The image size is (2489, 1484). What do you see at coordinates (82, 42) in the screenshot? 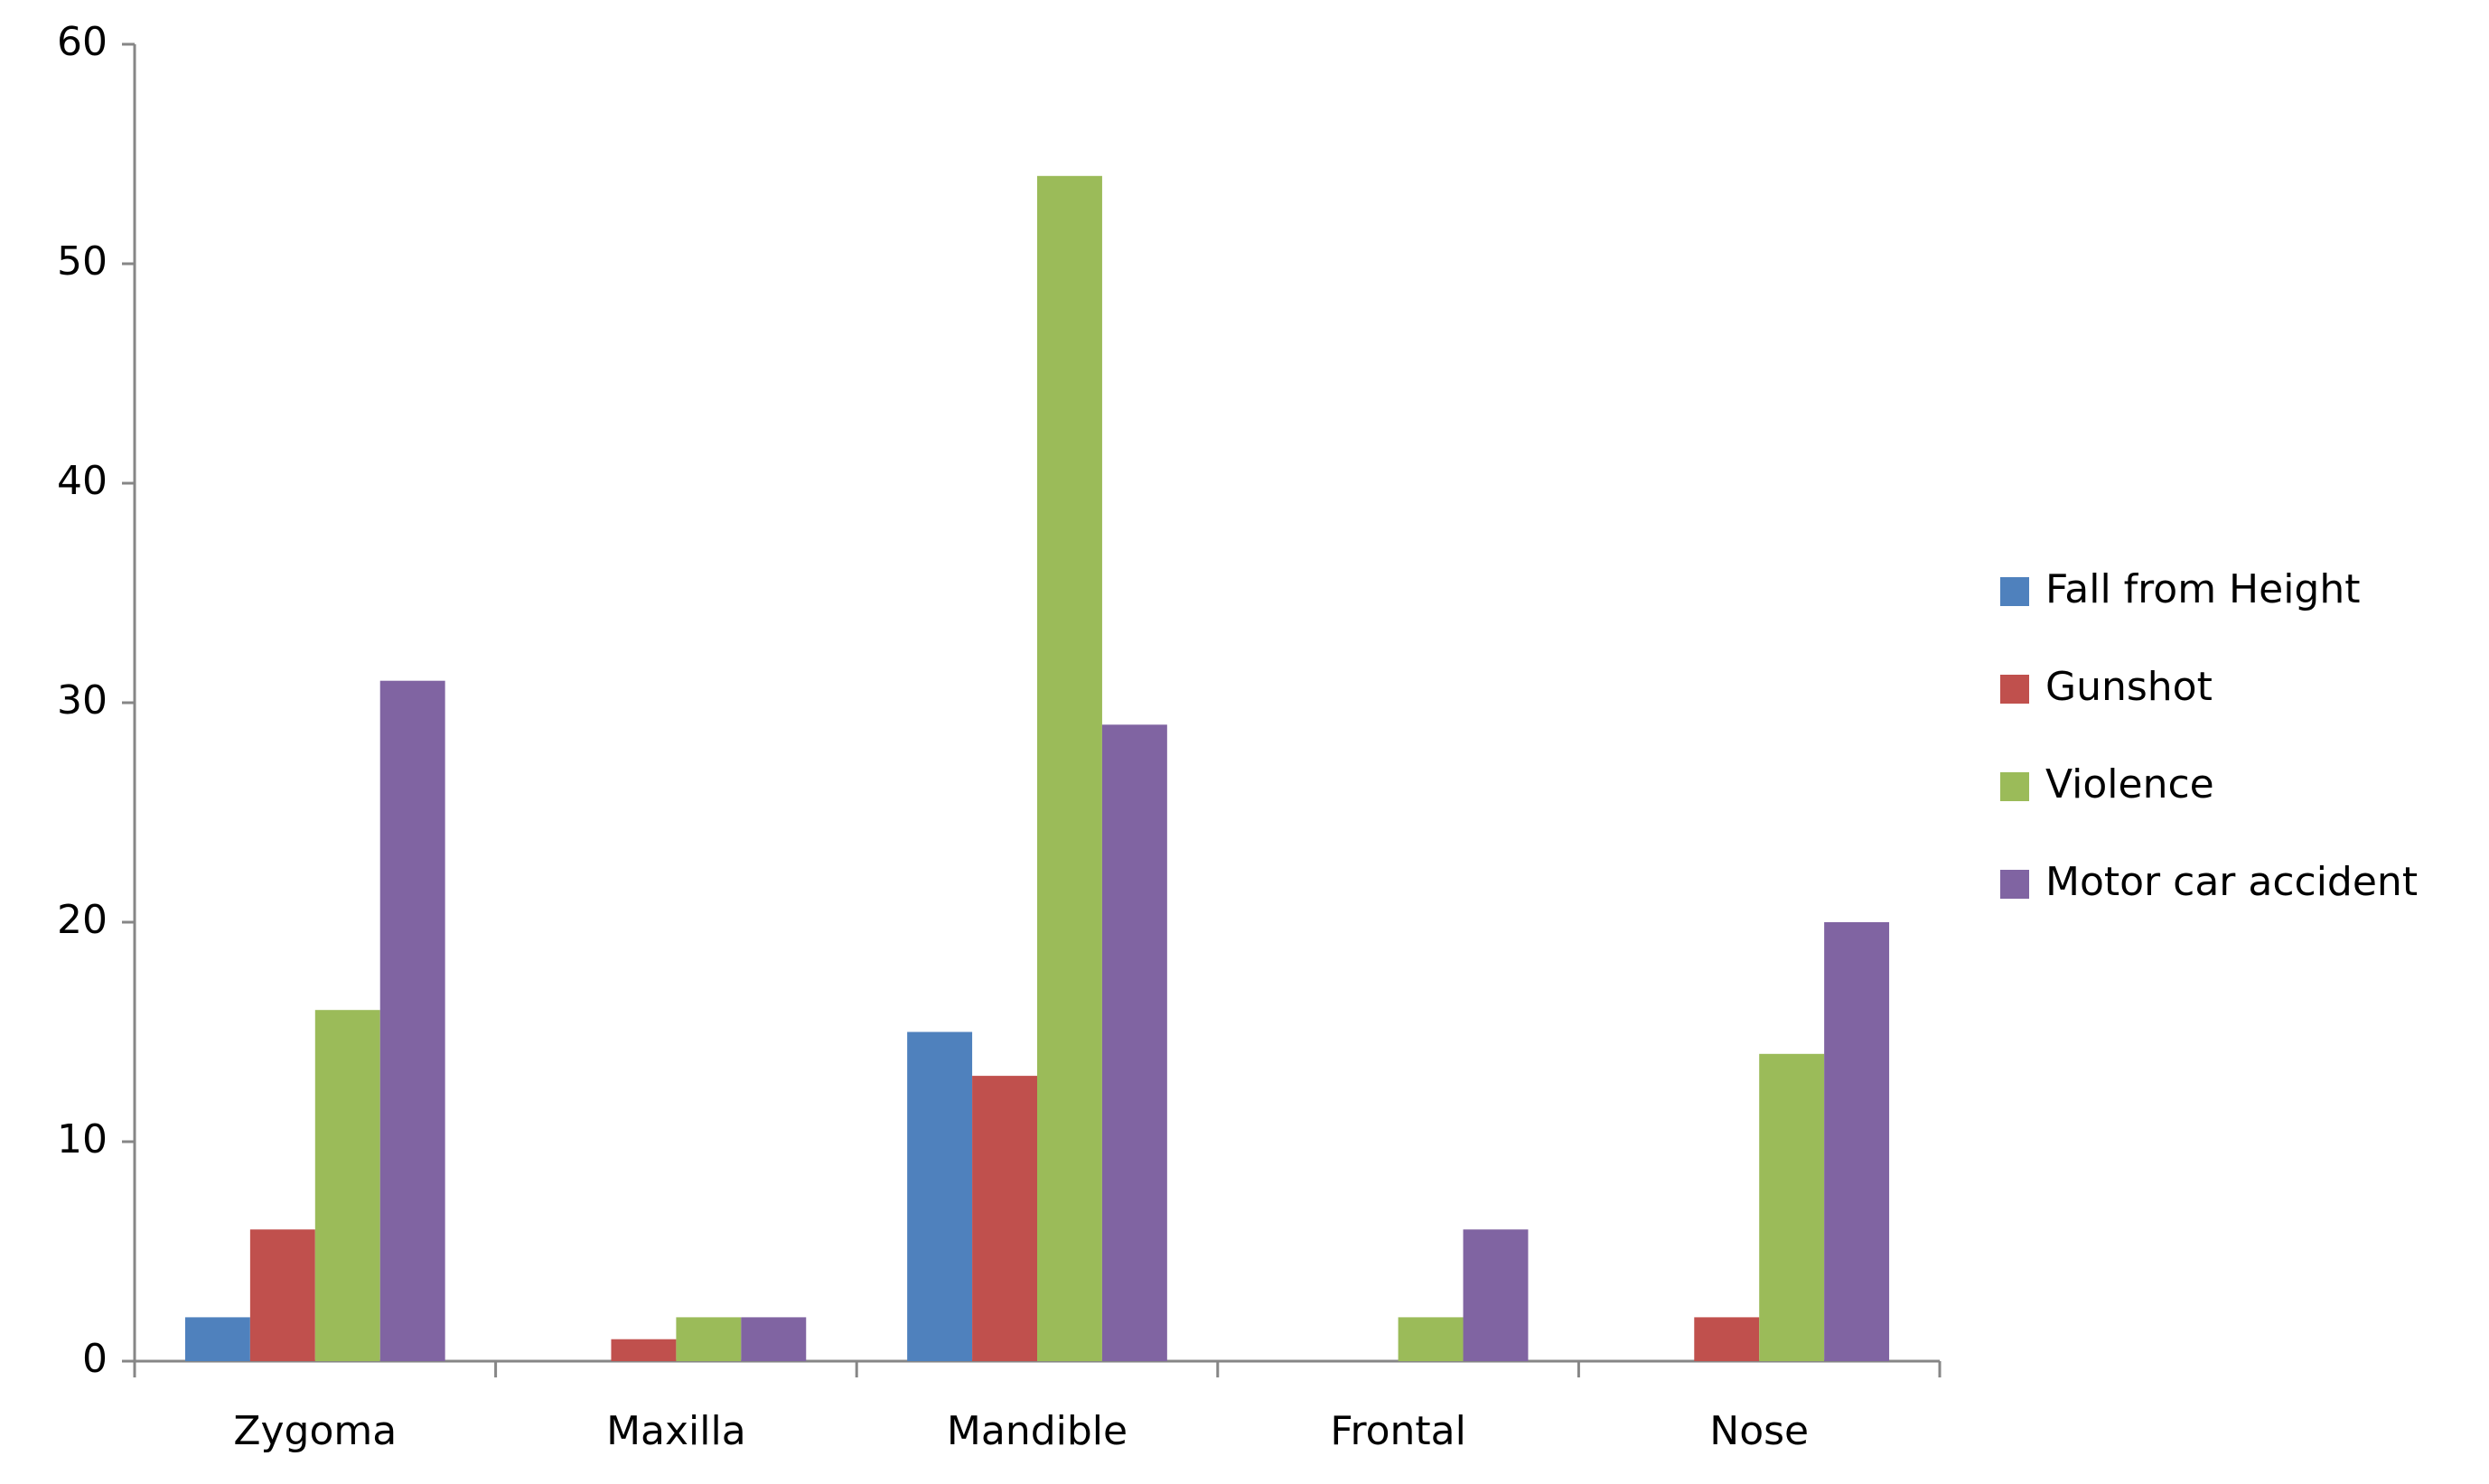
I see `y-tick-label: 60` at bounding box center [82, 42].